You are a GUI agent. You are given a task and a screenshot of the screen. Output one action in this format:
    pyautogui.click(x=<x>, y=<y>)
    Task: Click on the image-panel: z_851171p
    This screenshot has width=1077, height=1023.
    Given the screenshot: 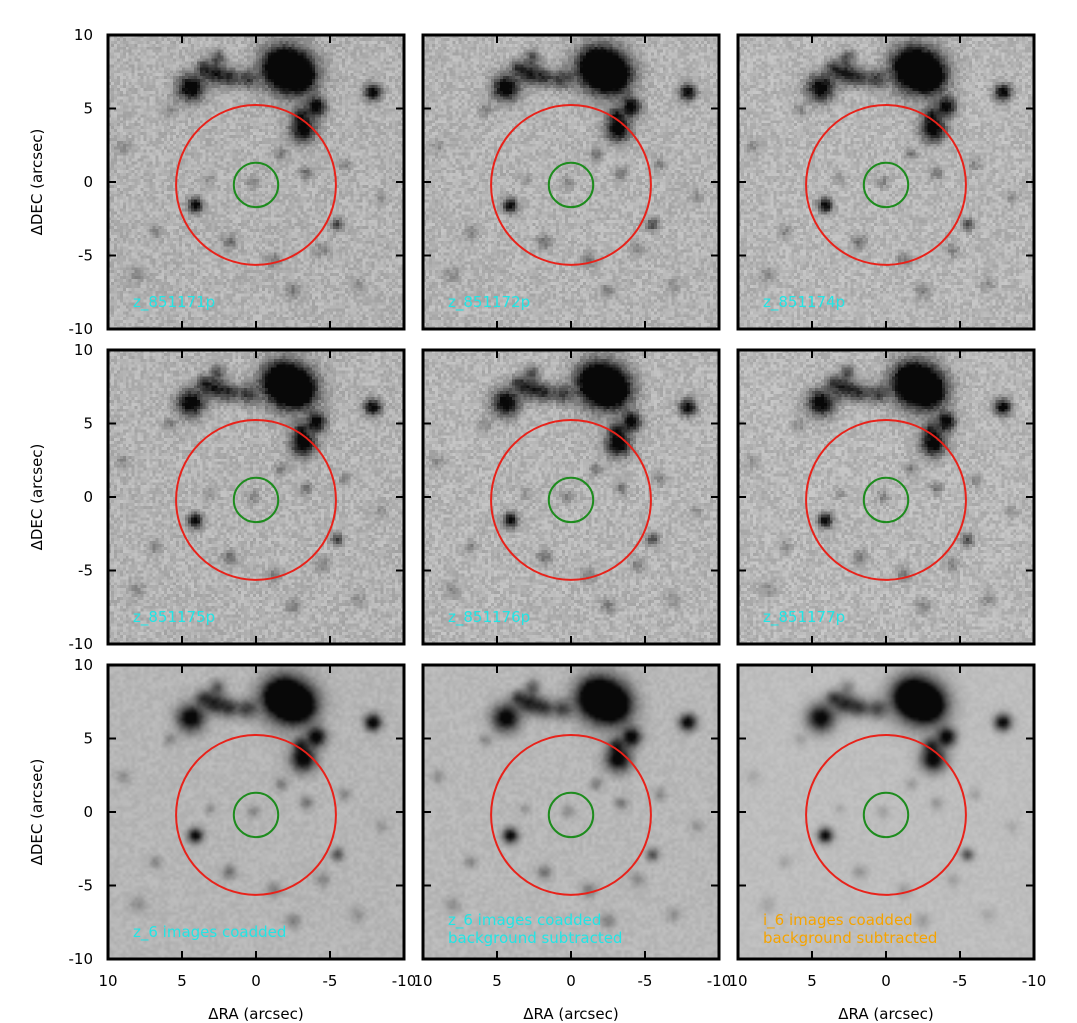 What is the action you would take?
    pyautogui.click(x=256, y=182)
    